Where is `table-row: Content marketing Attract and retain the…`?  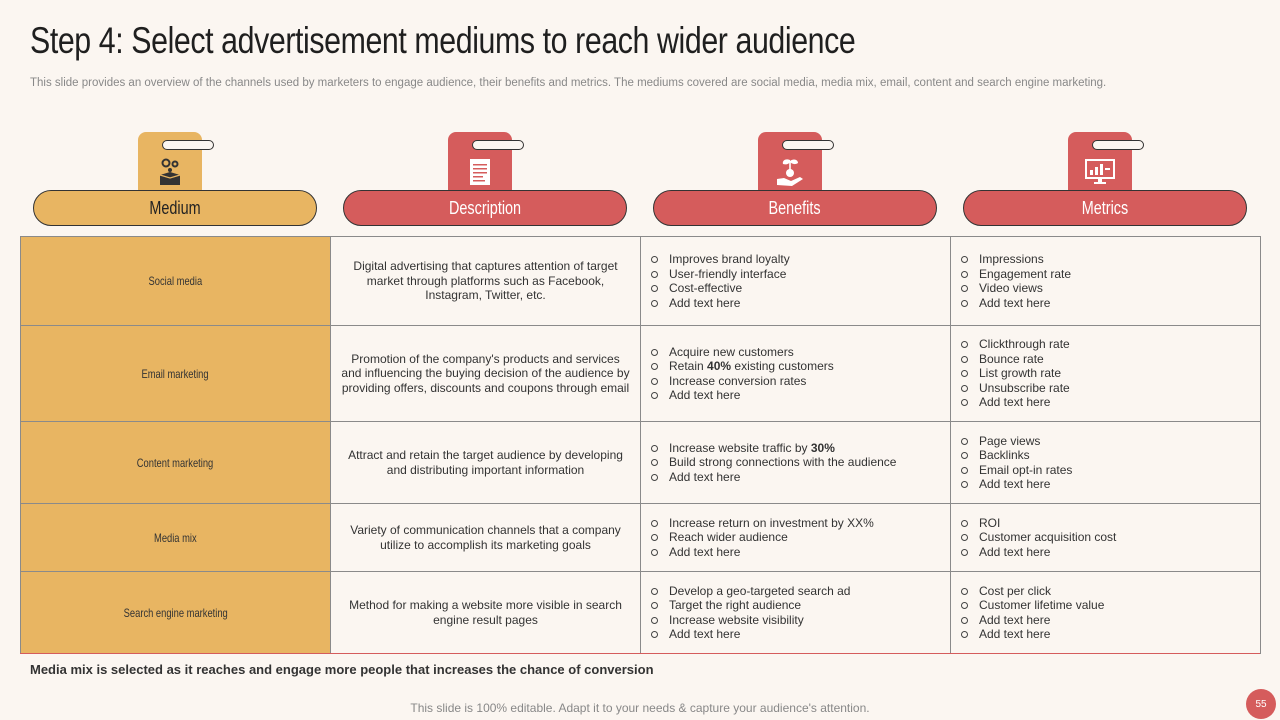 table-row: Content marketing Attract and retain the… is located at coordinates (640, 462).